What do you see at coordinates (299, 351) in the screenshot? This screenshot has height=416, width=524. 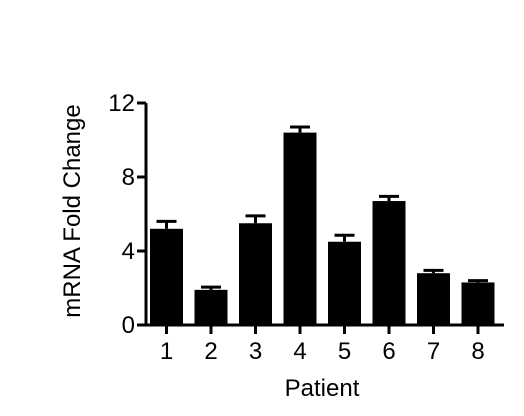 I see `x-tick-label: 4` at bounding box center [299, 351].